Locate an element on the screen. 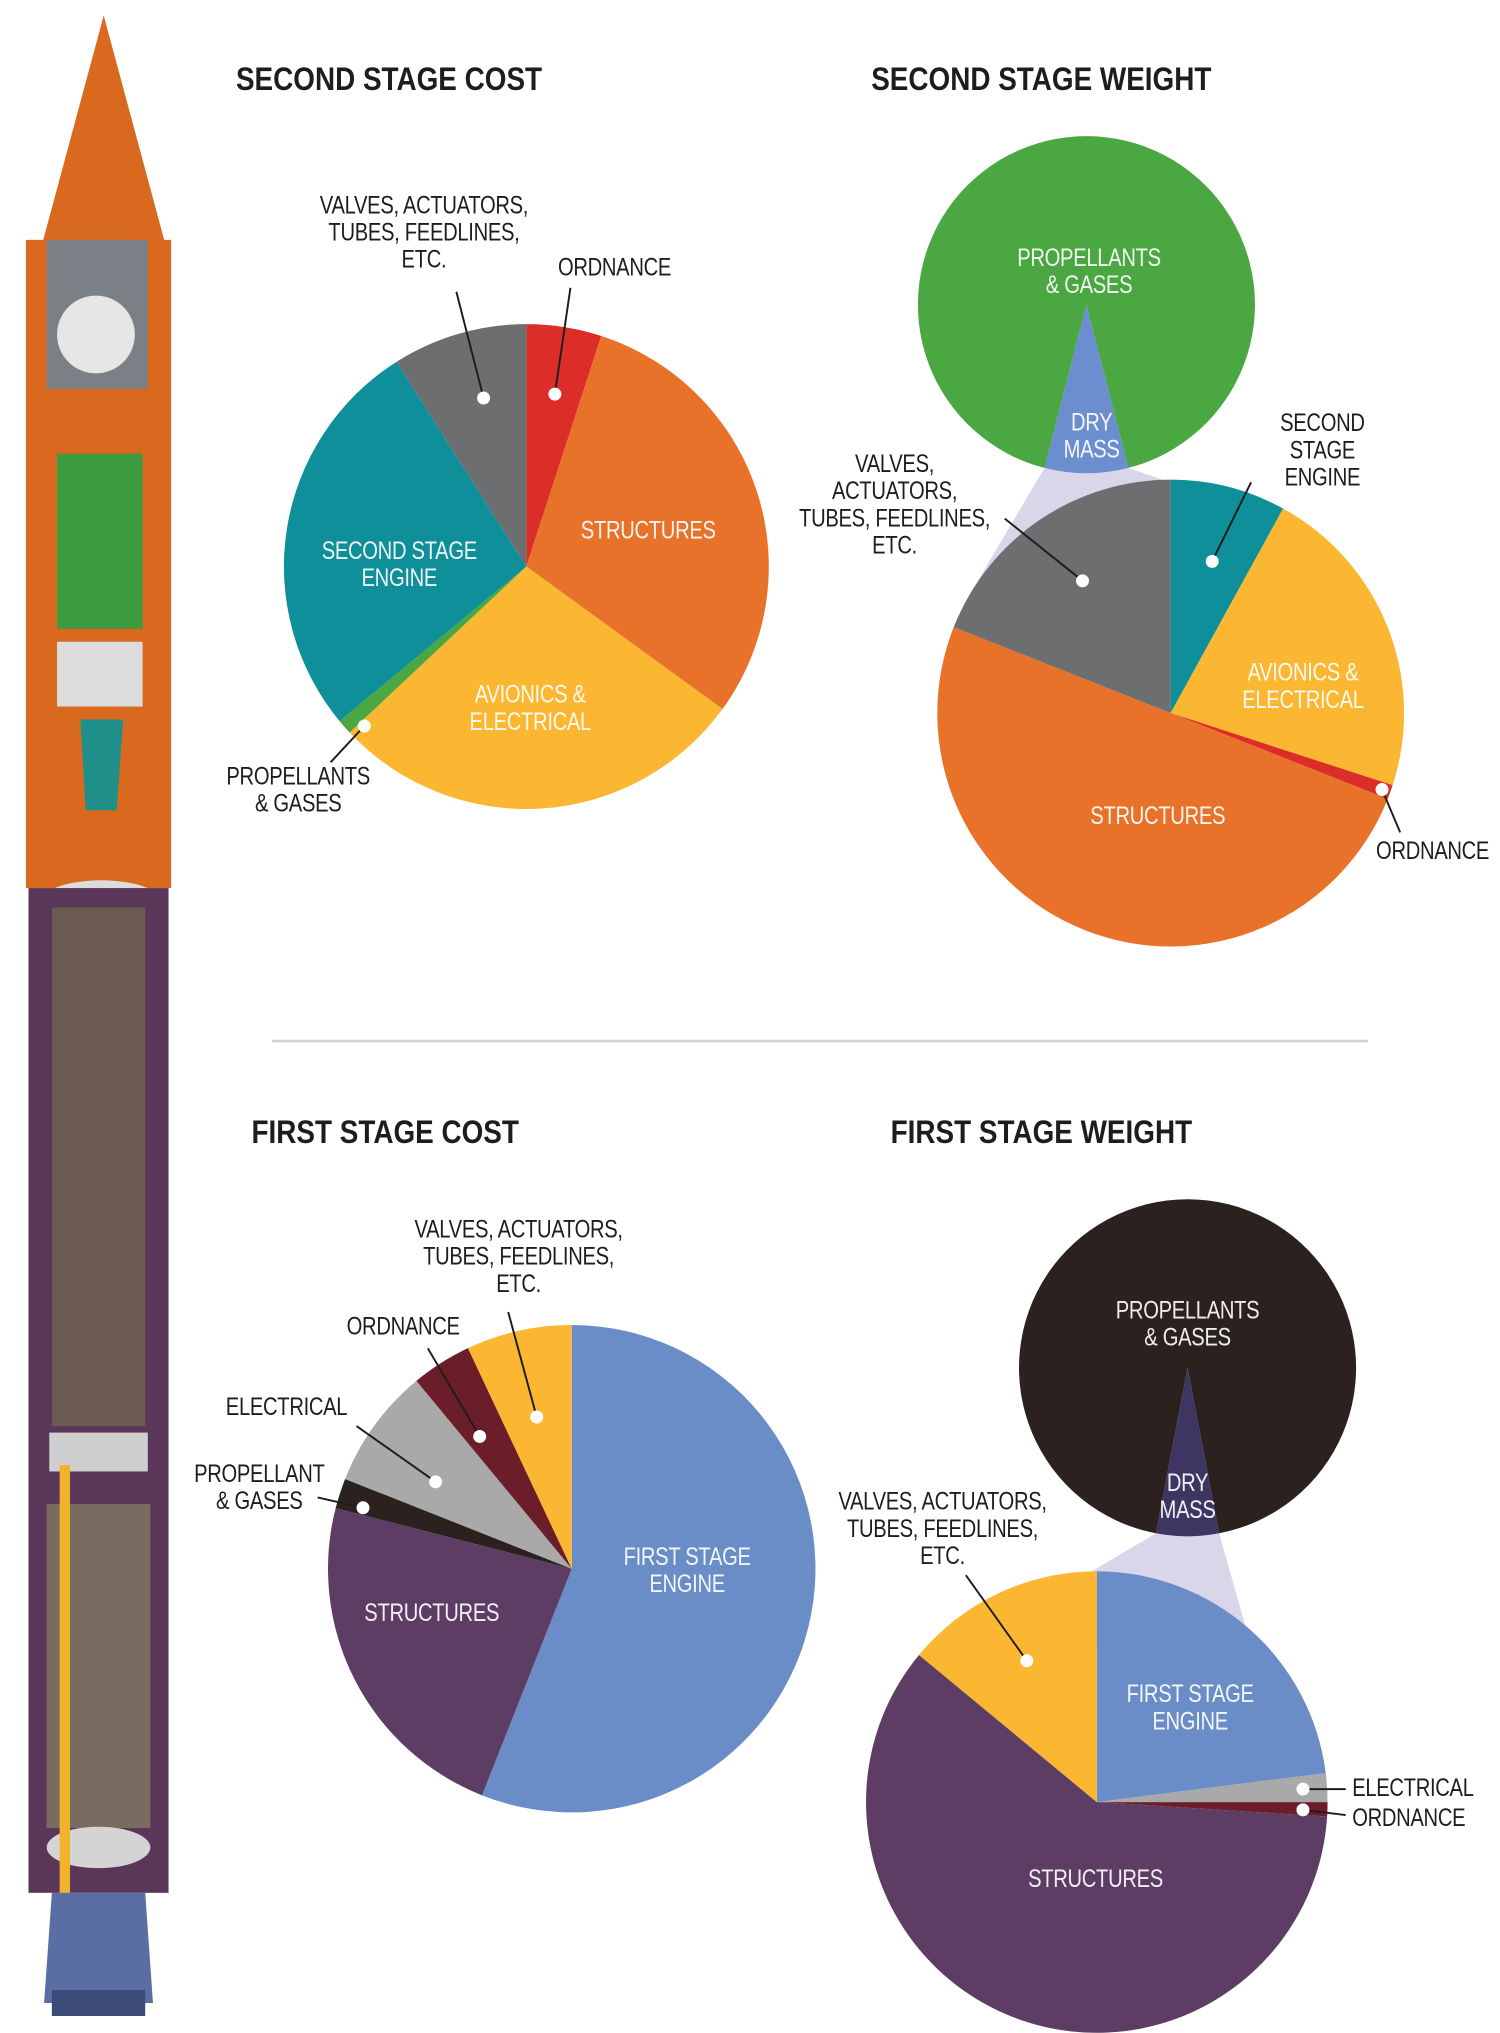 Image resolution: width=1500 pixels, height=2033 pixels. chart-title: FIRST STAGE WEIGHT is located at coordinates (1041, 1132).